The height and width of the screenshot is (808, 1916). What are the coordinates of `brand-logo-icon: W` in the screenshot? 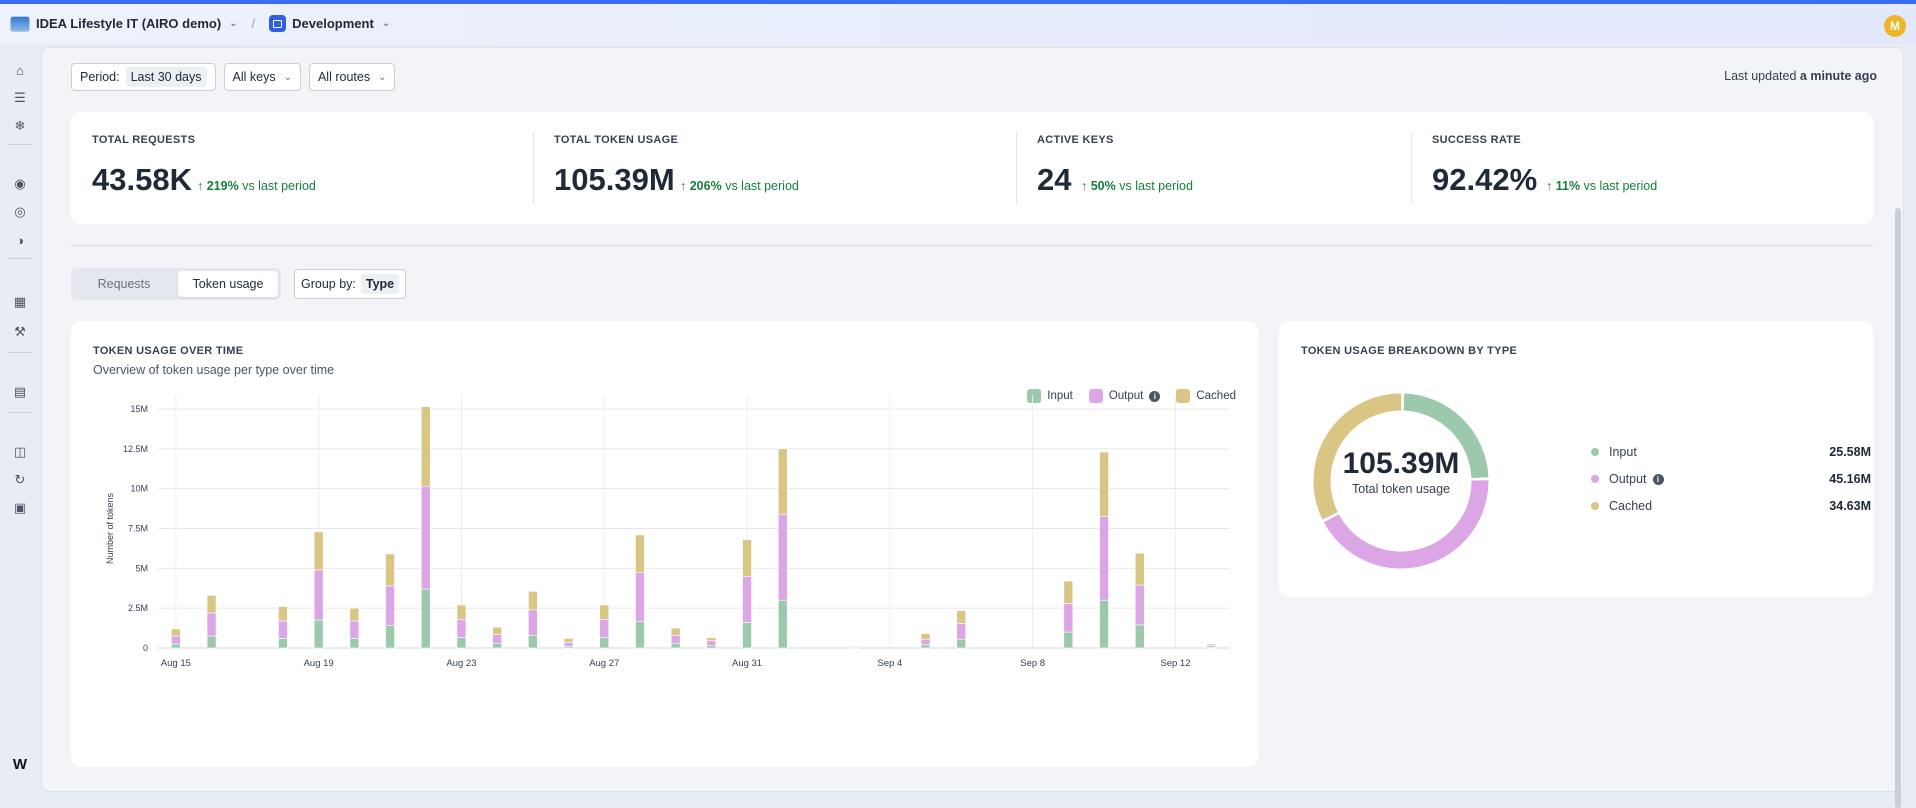 It's located at (20, 764).